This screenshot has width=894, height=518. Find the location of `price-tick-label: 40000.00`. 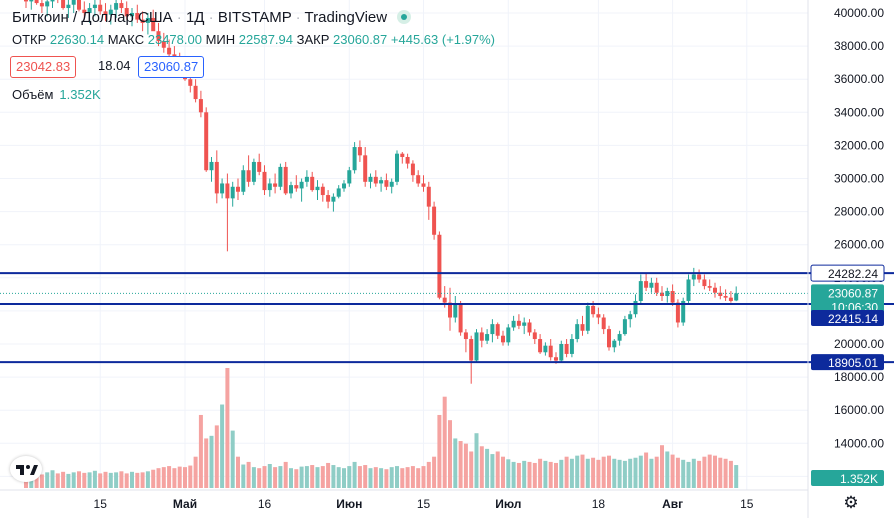

price-tick-label: 40000.00 is located at coordinates (859, 13).